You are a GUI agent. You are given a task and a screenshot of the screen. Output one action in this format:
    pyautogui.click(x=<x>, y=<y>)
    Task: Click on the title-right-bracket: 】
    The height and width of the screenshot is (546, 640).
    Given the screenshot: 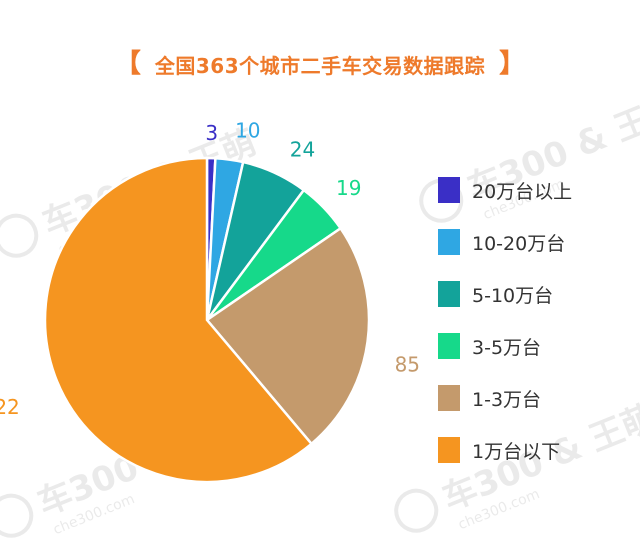 What is the action you would take?
    pyautogui.click(x=512, y=64)
    